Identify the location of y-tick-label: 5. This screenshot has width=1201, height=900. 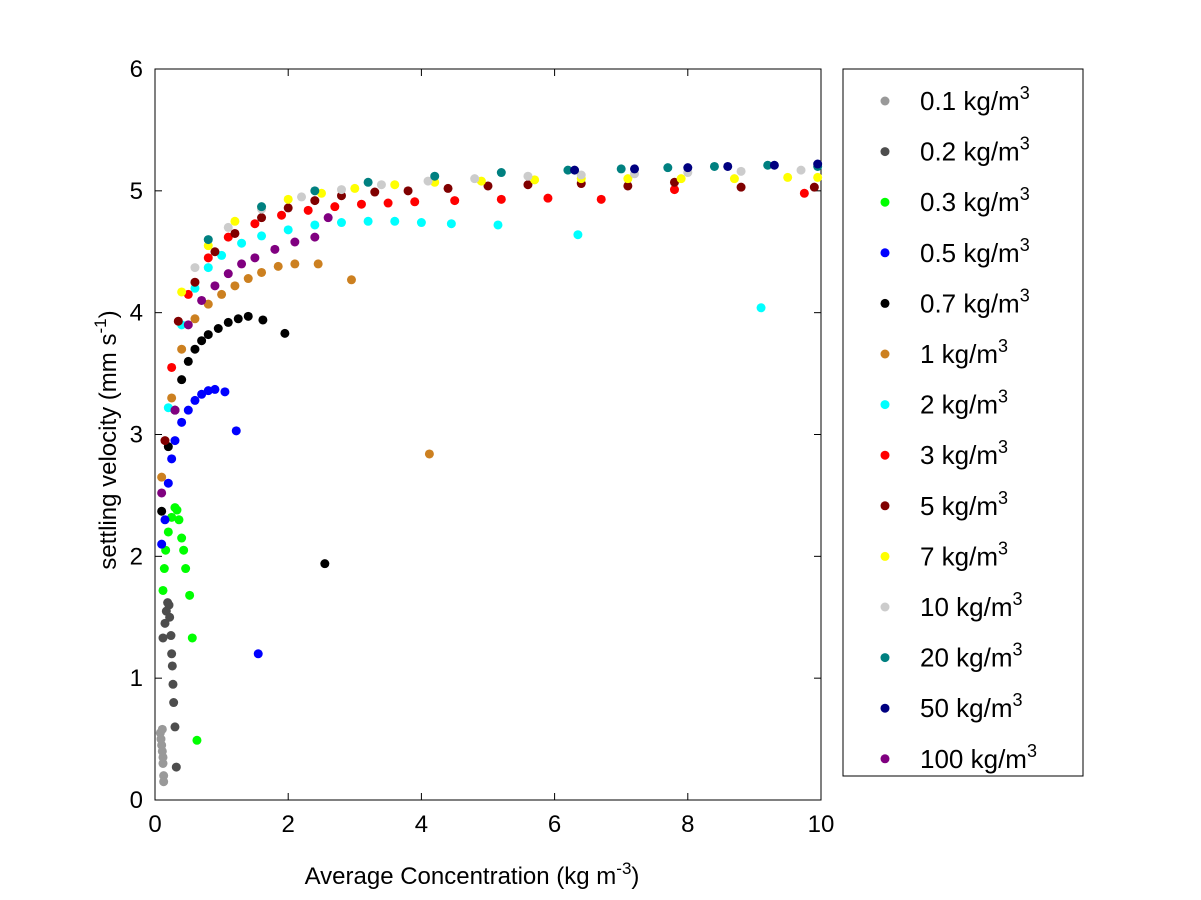
(136, 191).